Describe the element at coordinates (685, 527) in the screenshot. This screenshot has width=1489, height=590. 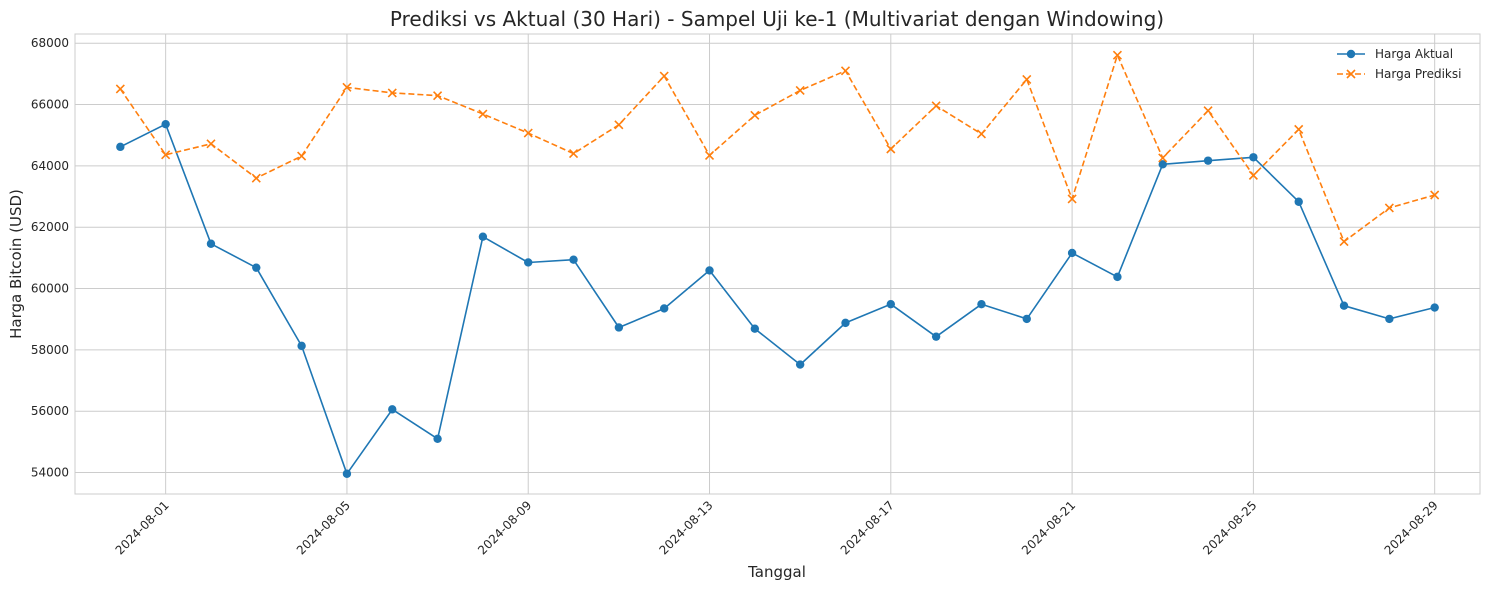
I see `x-tick-label: 2024-08-13` at that location.